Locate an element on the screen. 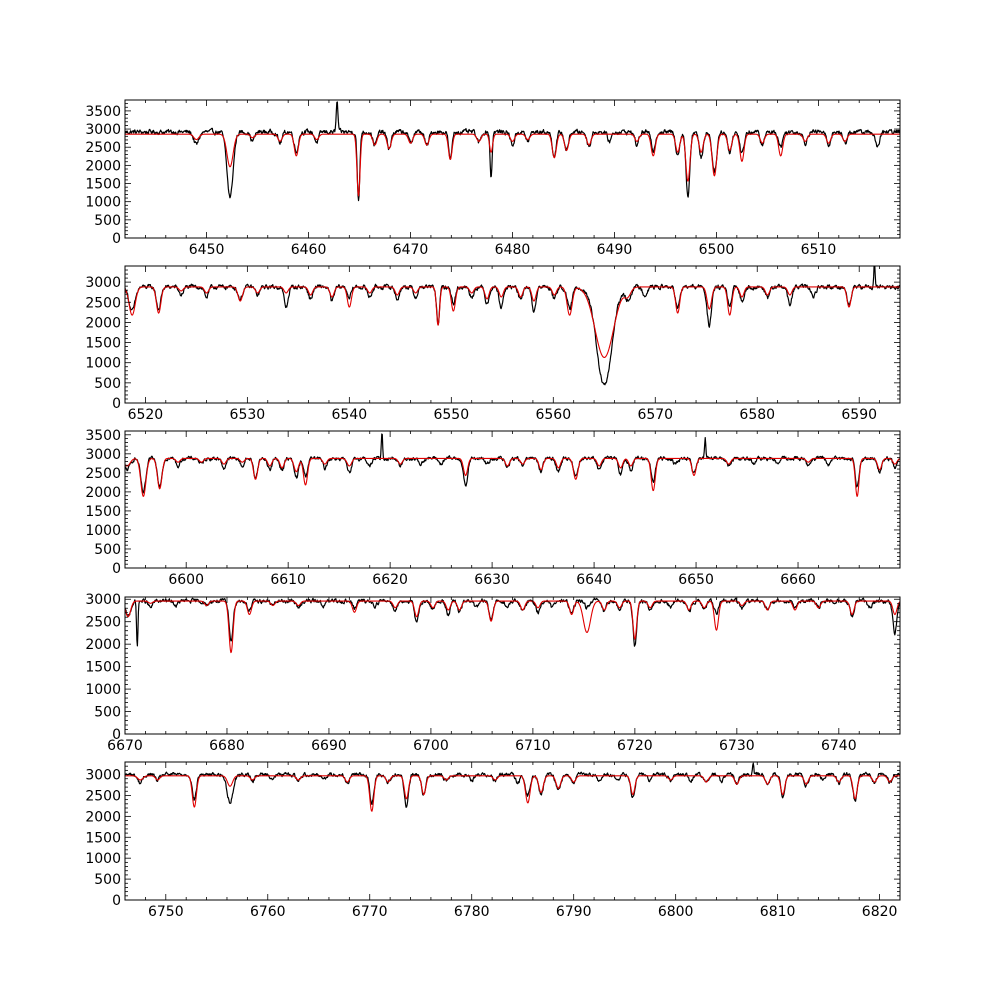 The image size is (1000, 1005). x-tick-label: 6480 is located at coordinates (513, 250).